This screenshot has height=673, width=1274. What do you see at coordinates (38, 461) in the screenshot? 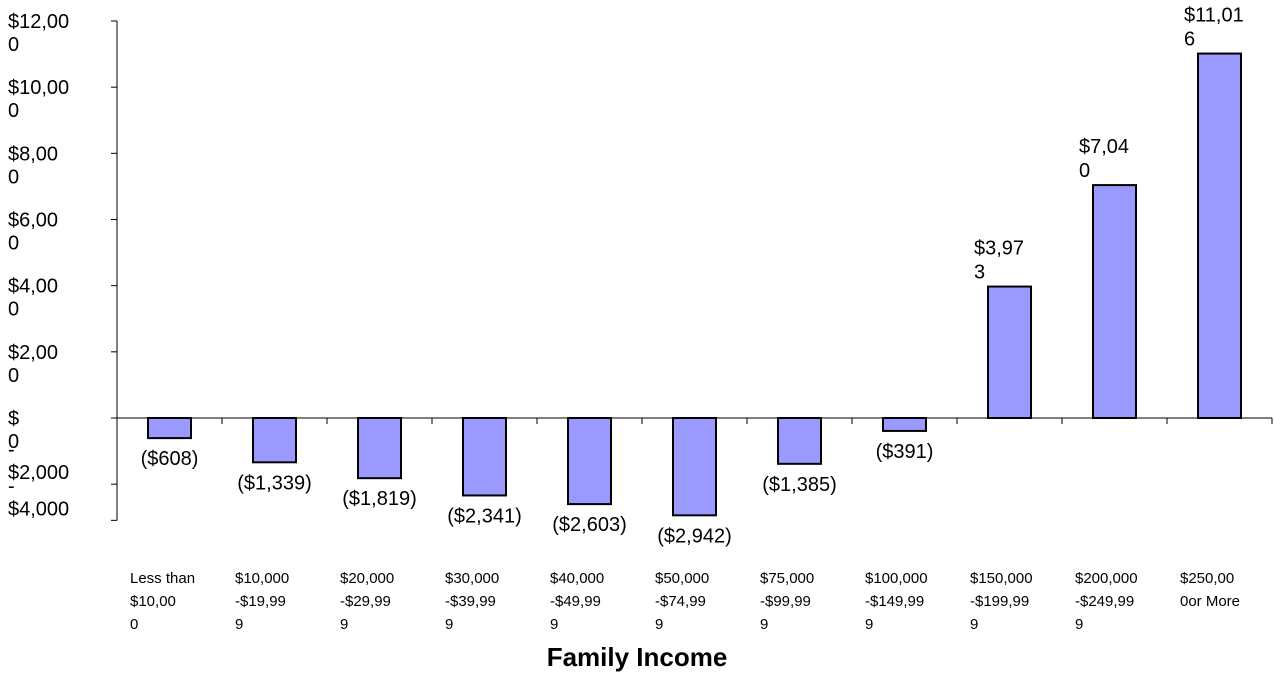
I see `y-tick-label: -$2,000` at bounding box center [38, 461].